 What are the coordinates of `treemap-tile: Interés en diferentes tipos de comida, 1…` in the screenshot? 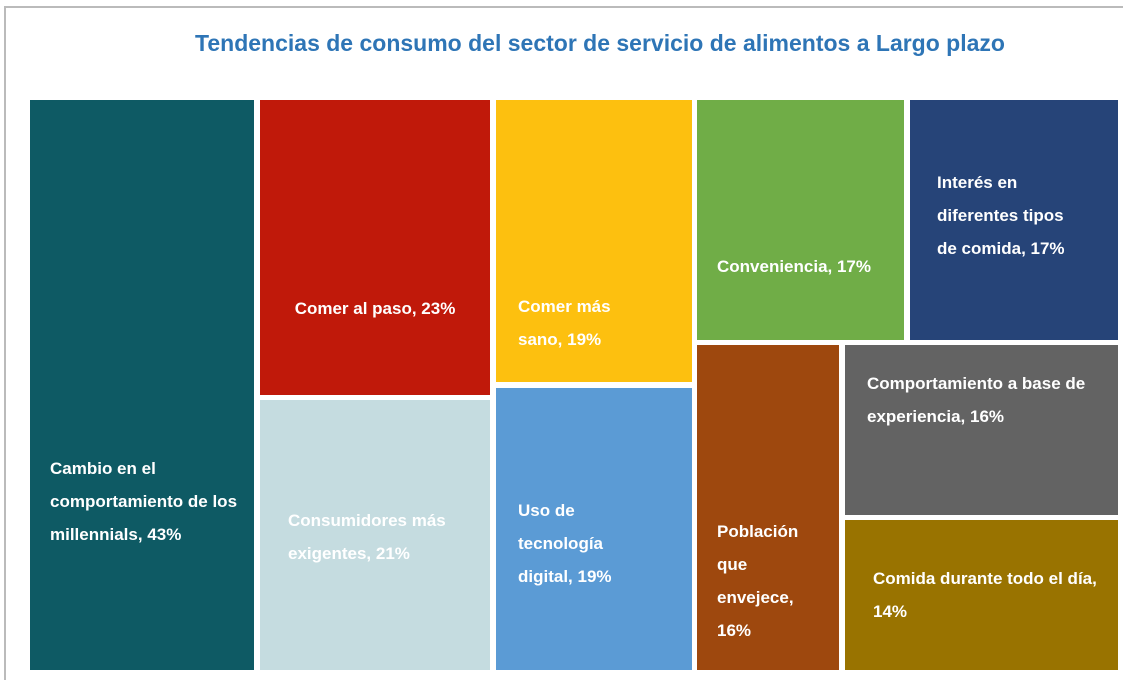 It's located at (1014, 220).